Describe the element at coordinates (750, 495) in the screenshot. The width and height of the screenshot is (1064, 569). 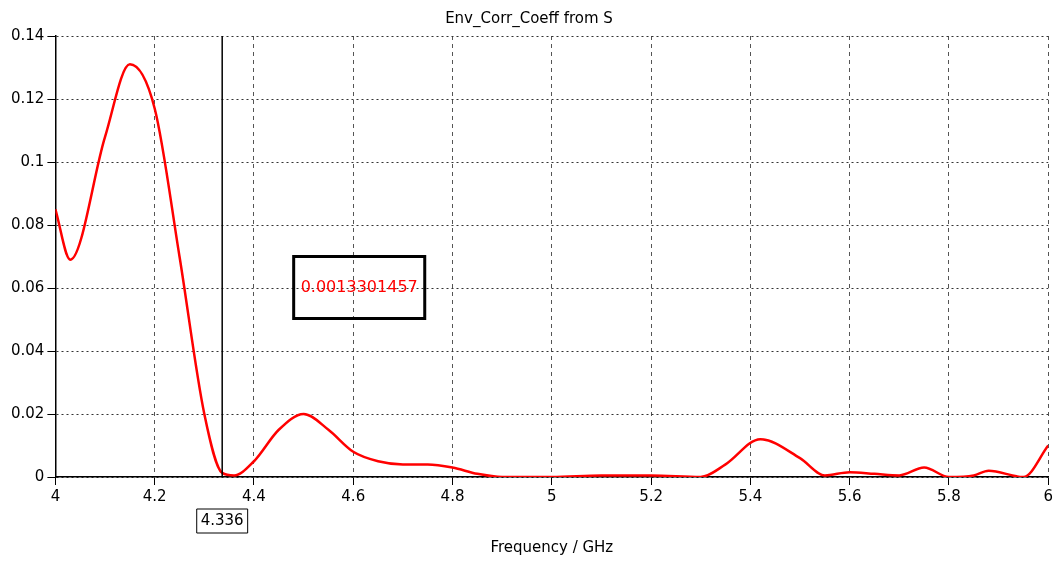
I see `x-tick-label: 5.4` at that location.